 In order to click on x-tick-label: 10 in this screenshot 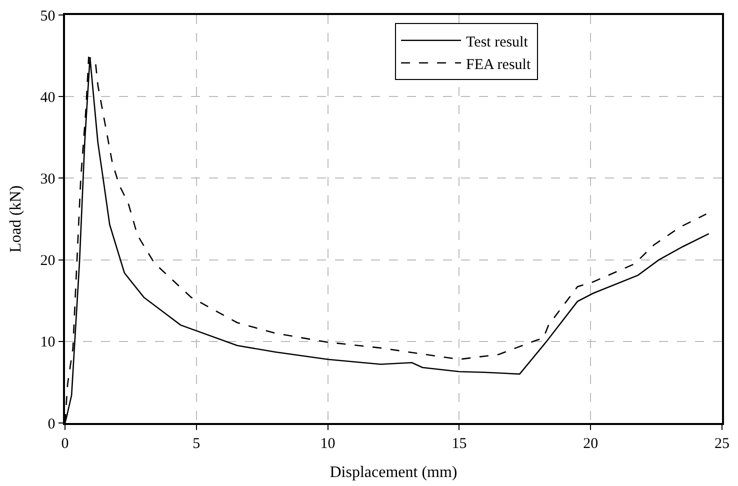, I will do `click(328, 444)`.